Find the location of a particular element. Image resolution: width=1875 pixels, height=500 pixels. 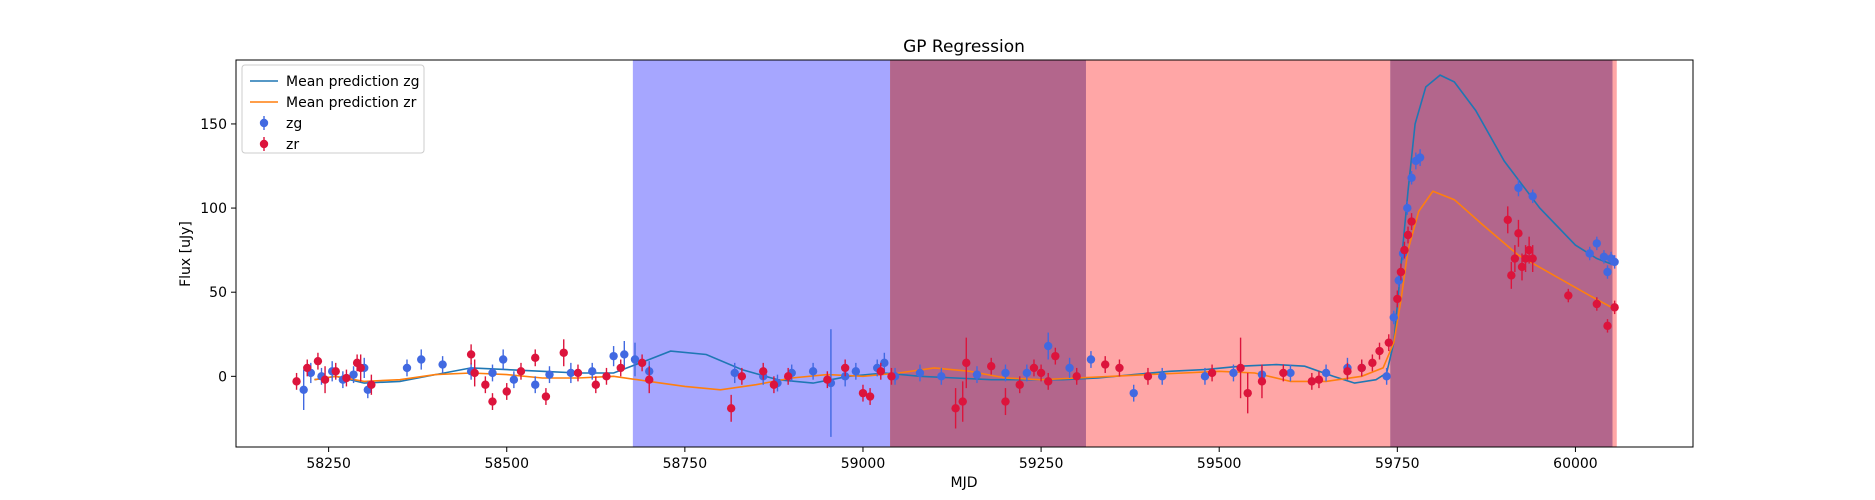

x-tick-label: 58250 is located at coordinates (328, 464).